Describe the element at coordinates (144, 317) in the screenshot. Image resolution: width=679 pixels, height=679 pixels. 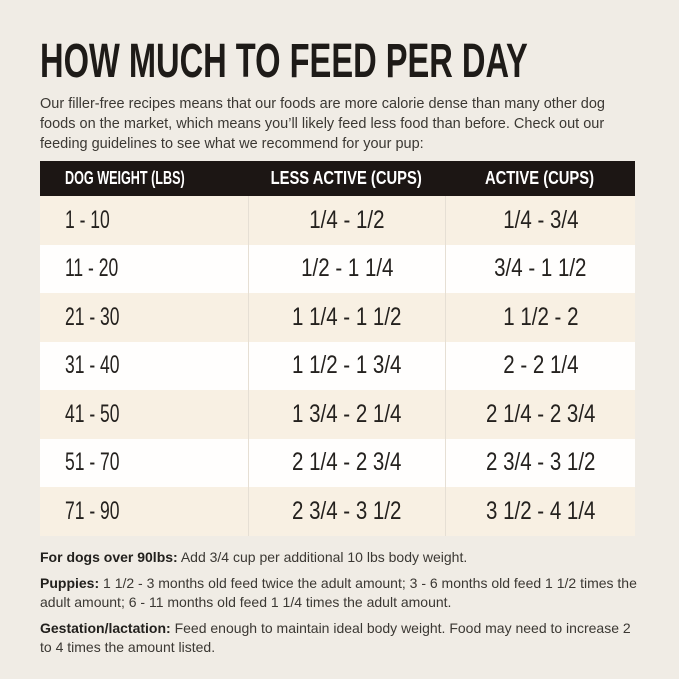
I see `weight-cell: 21 - 30` at that location.